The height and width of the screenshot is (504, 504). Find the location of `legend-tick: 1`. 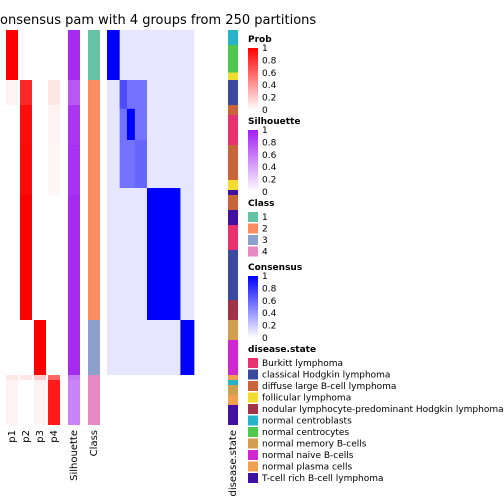

legend-tick: 1 is located at coordinates (265, 277).